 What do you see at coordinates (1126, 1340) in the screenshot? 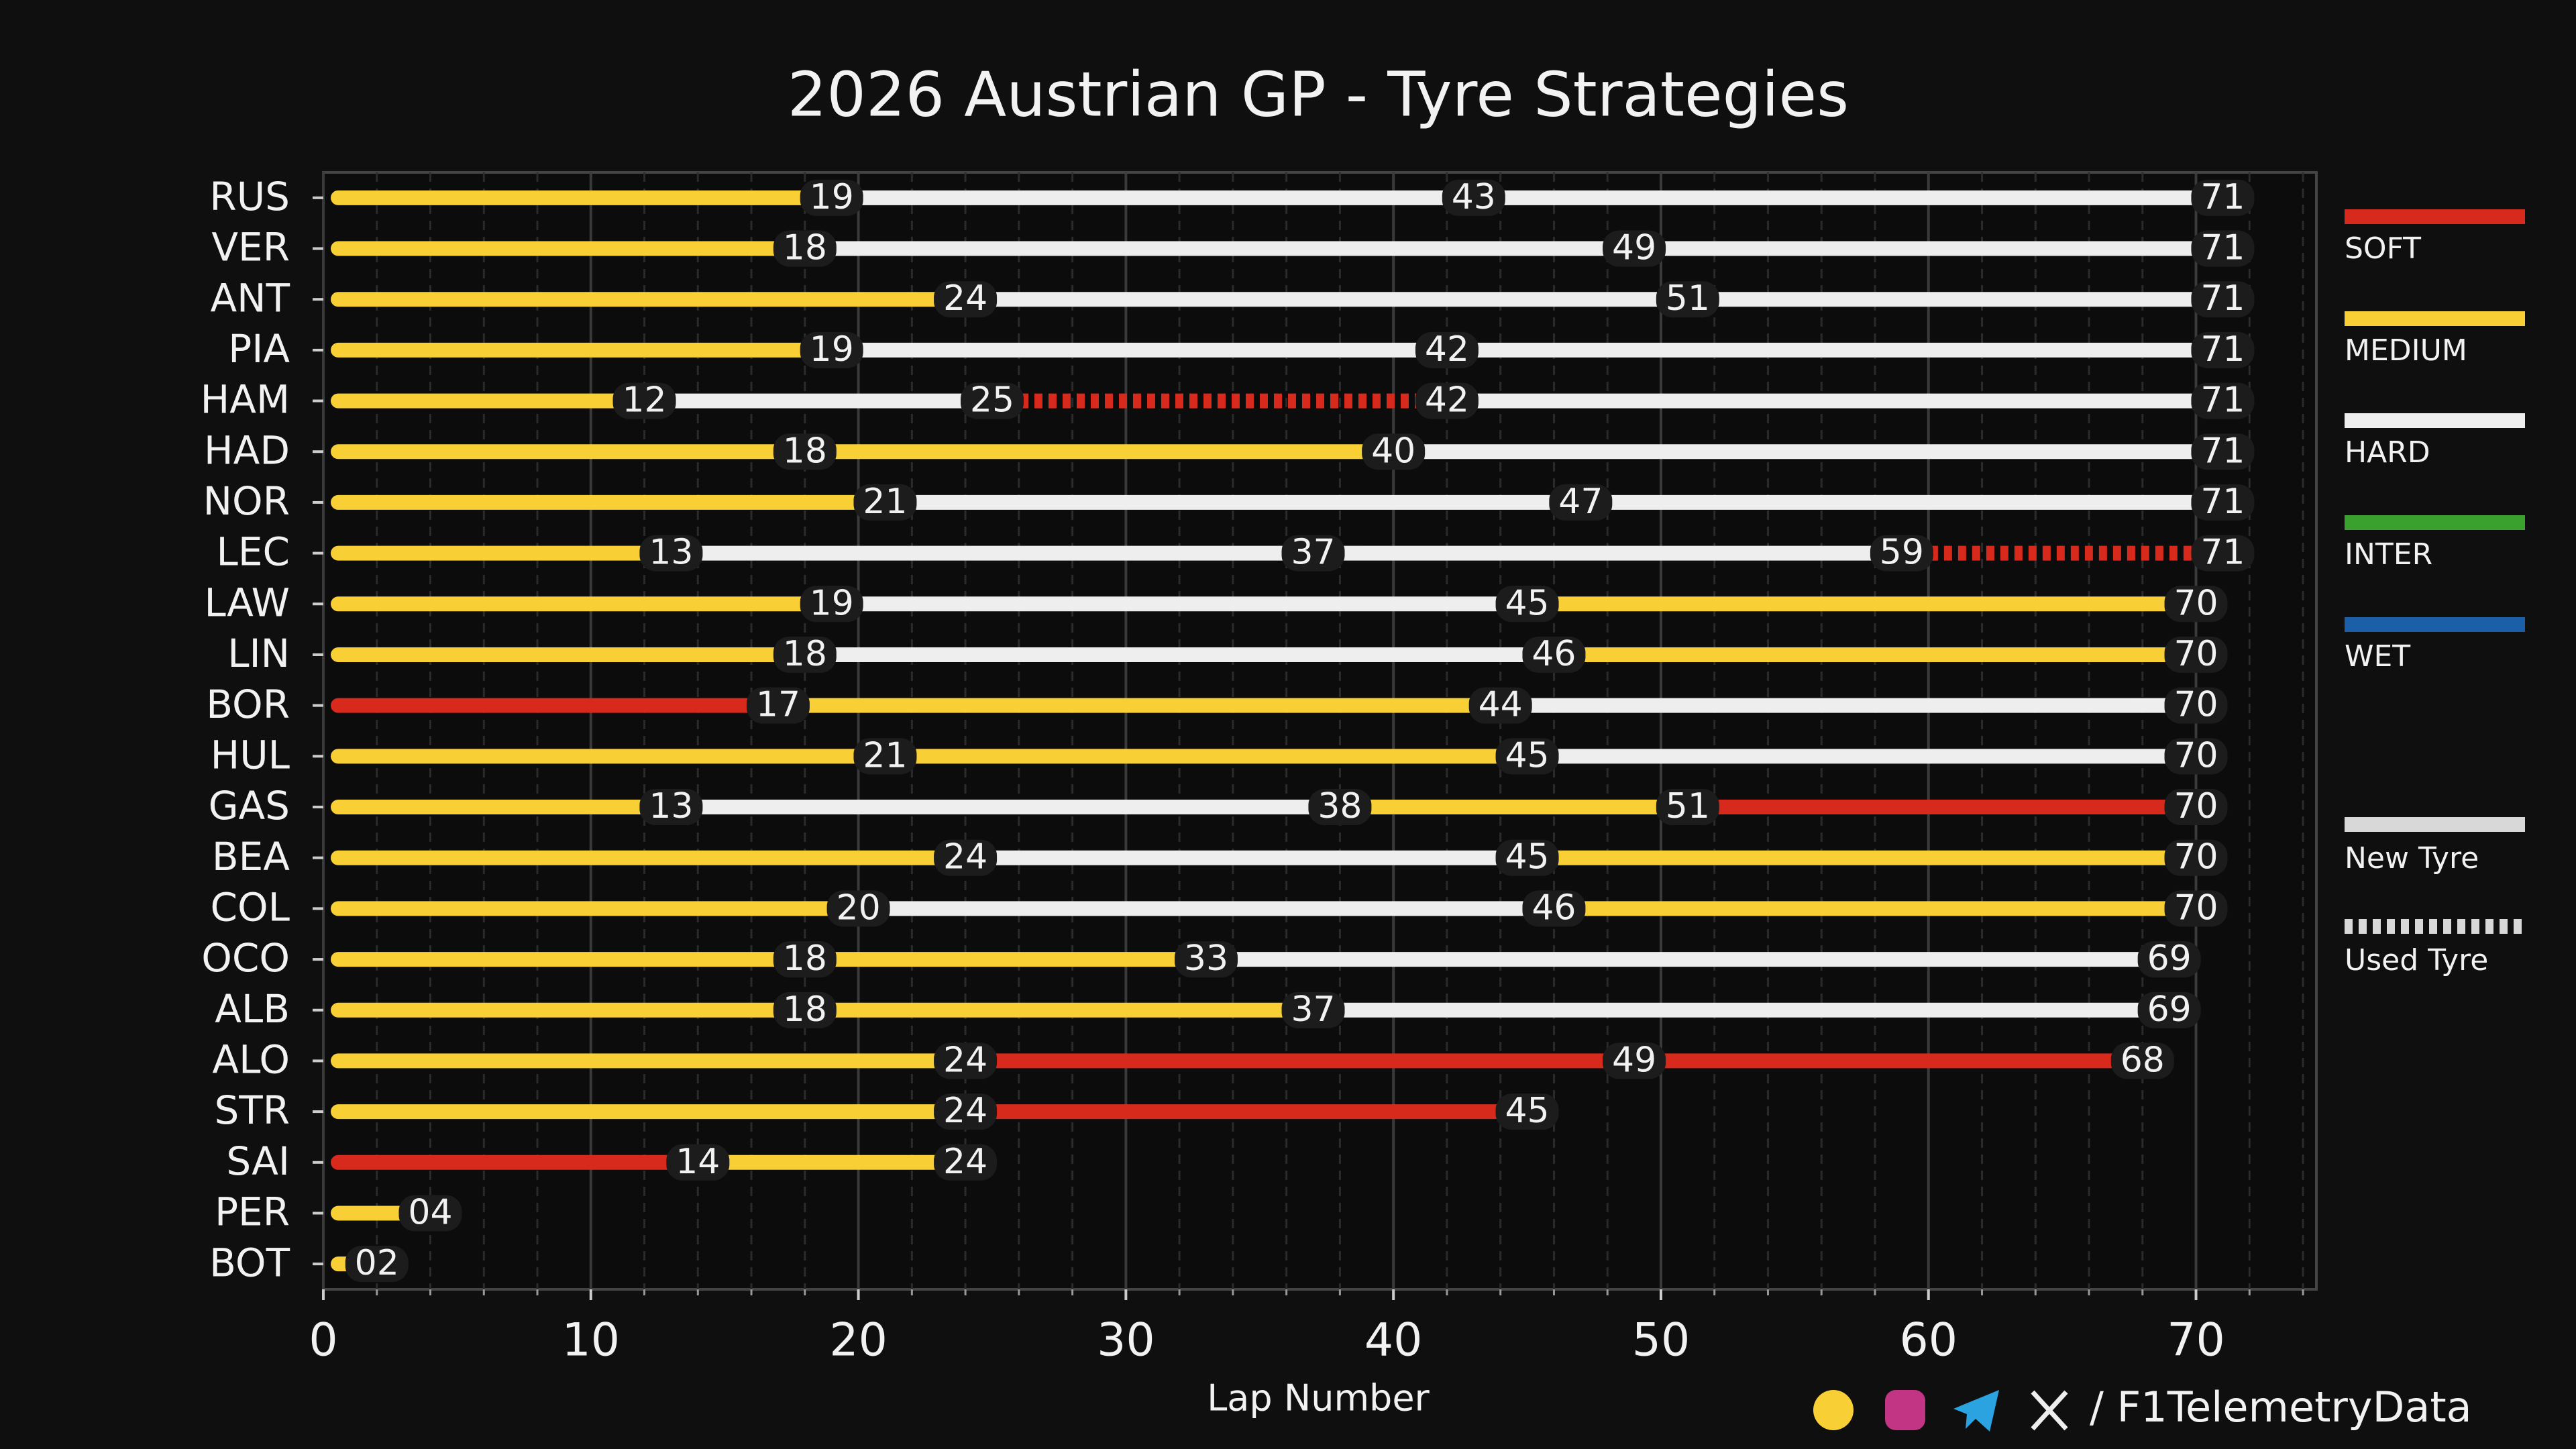
I see `x-tick-label: 30` at bounding box center [1126, 1340].